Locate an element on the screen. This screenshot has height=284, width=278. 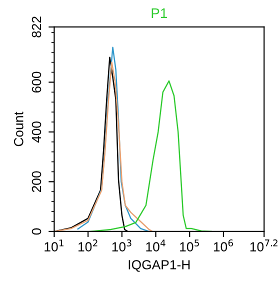
y-tick-label: 600 is located at coordinates (37, 82).